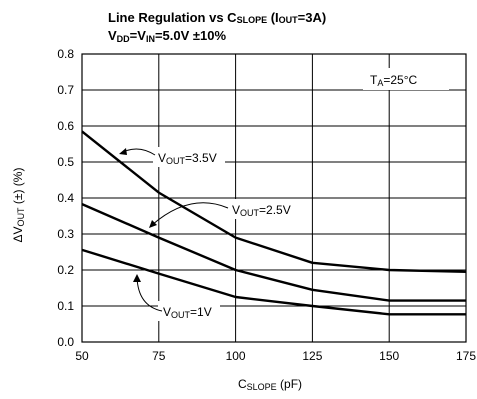 This screenshot has height=399, width=477. I want to click on x-tick-label: 100, so click(236, 356).